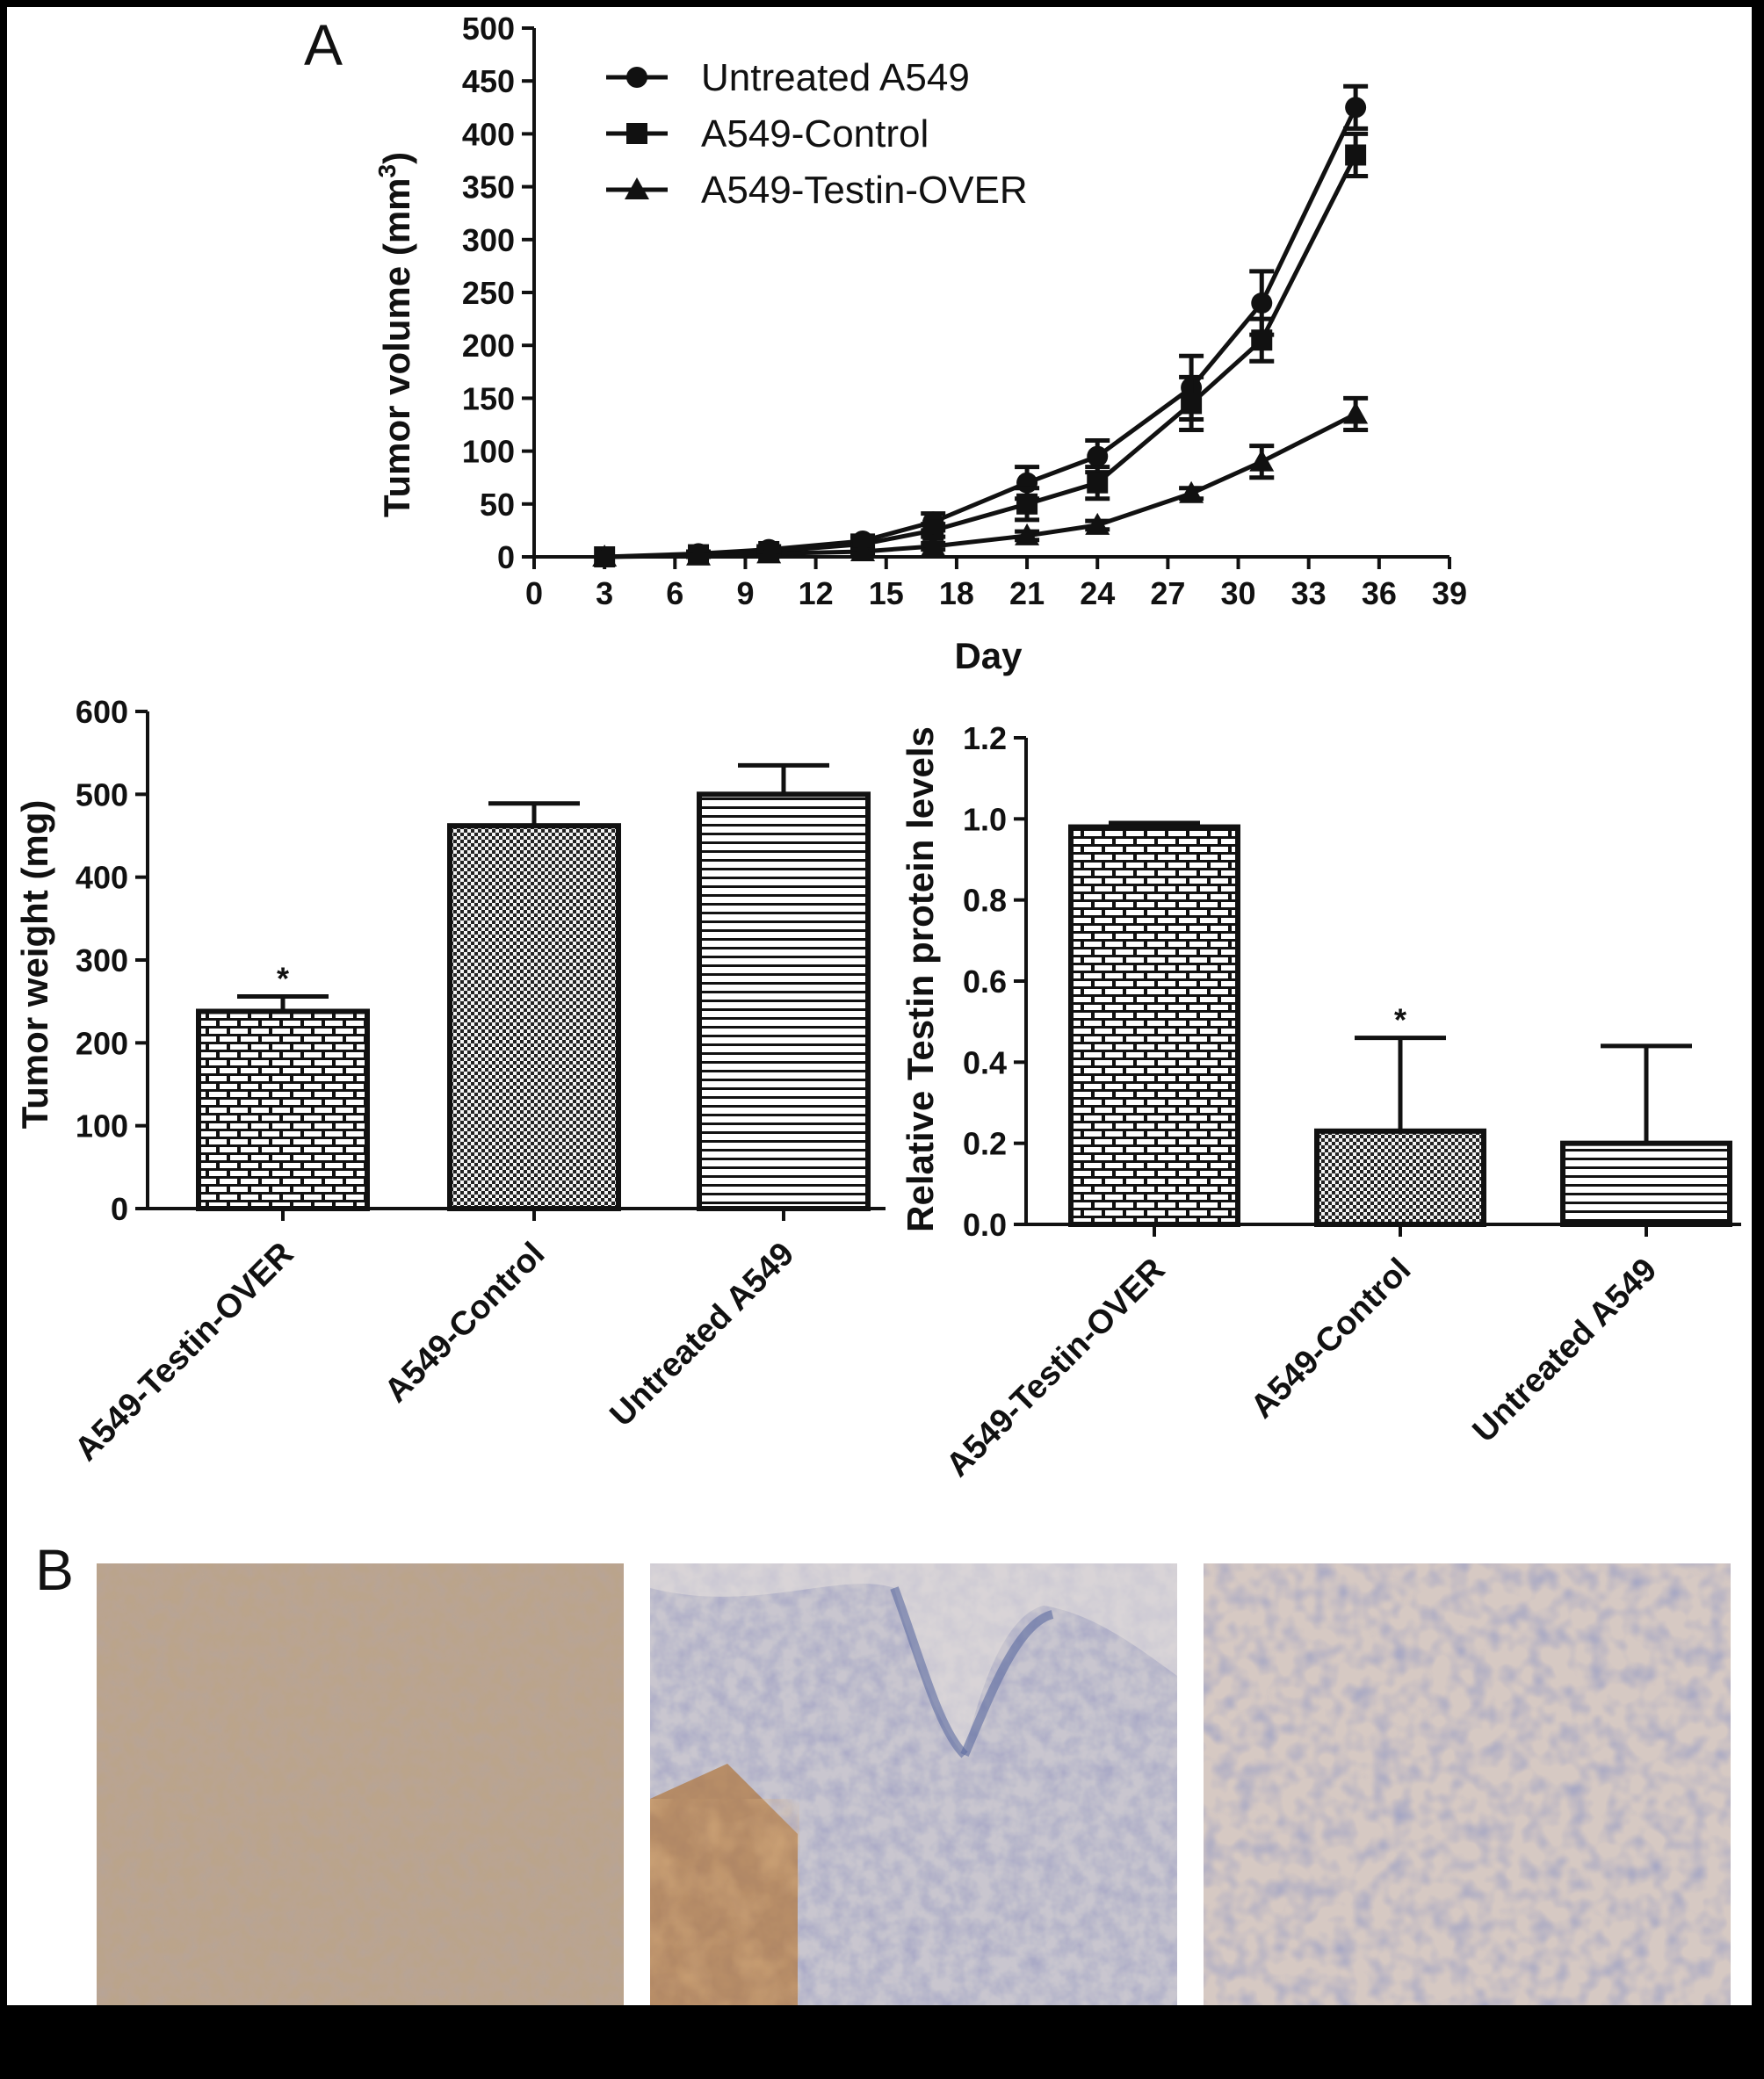  Describe the element at coordinates (387, 171) in the screenshot. I see `tumor-volume-y-axis-label-sup: 3` at that location.